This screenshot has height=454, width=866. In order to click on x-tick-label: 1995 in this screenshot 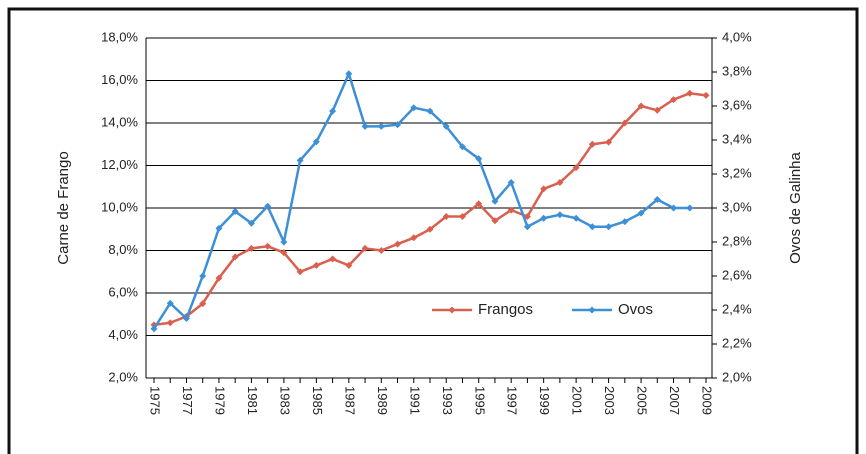, I will do `click(479, 400)`.